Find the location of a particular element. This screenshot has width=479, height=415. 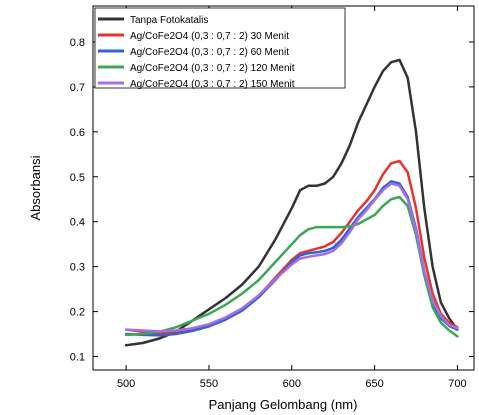

legend-box is located at coordinates (220, 48).